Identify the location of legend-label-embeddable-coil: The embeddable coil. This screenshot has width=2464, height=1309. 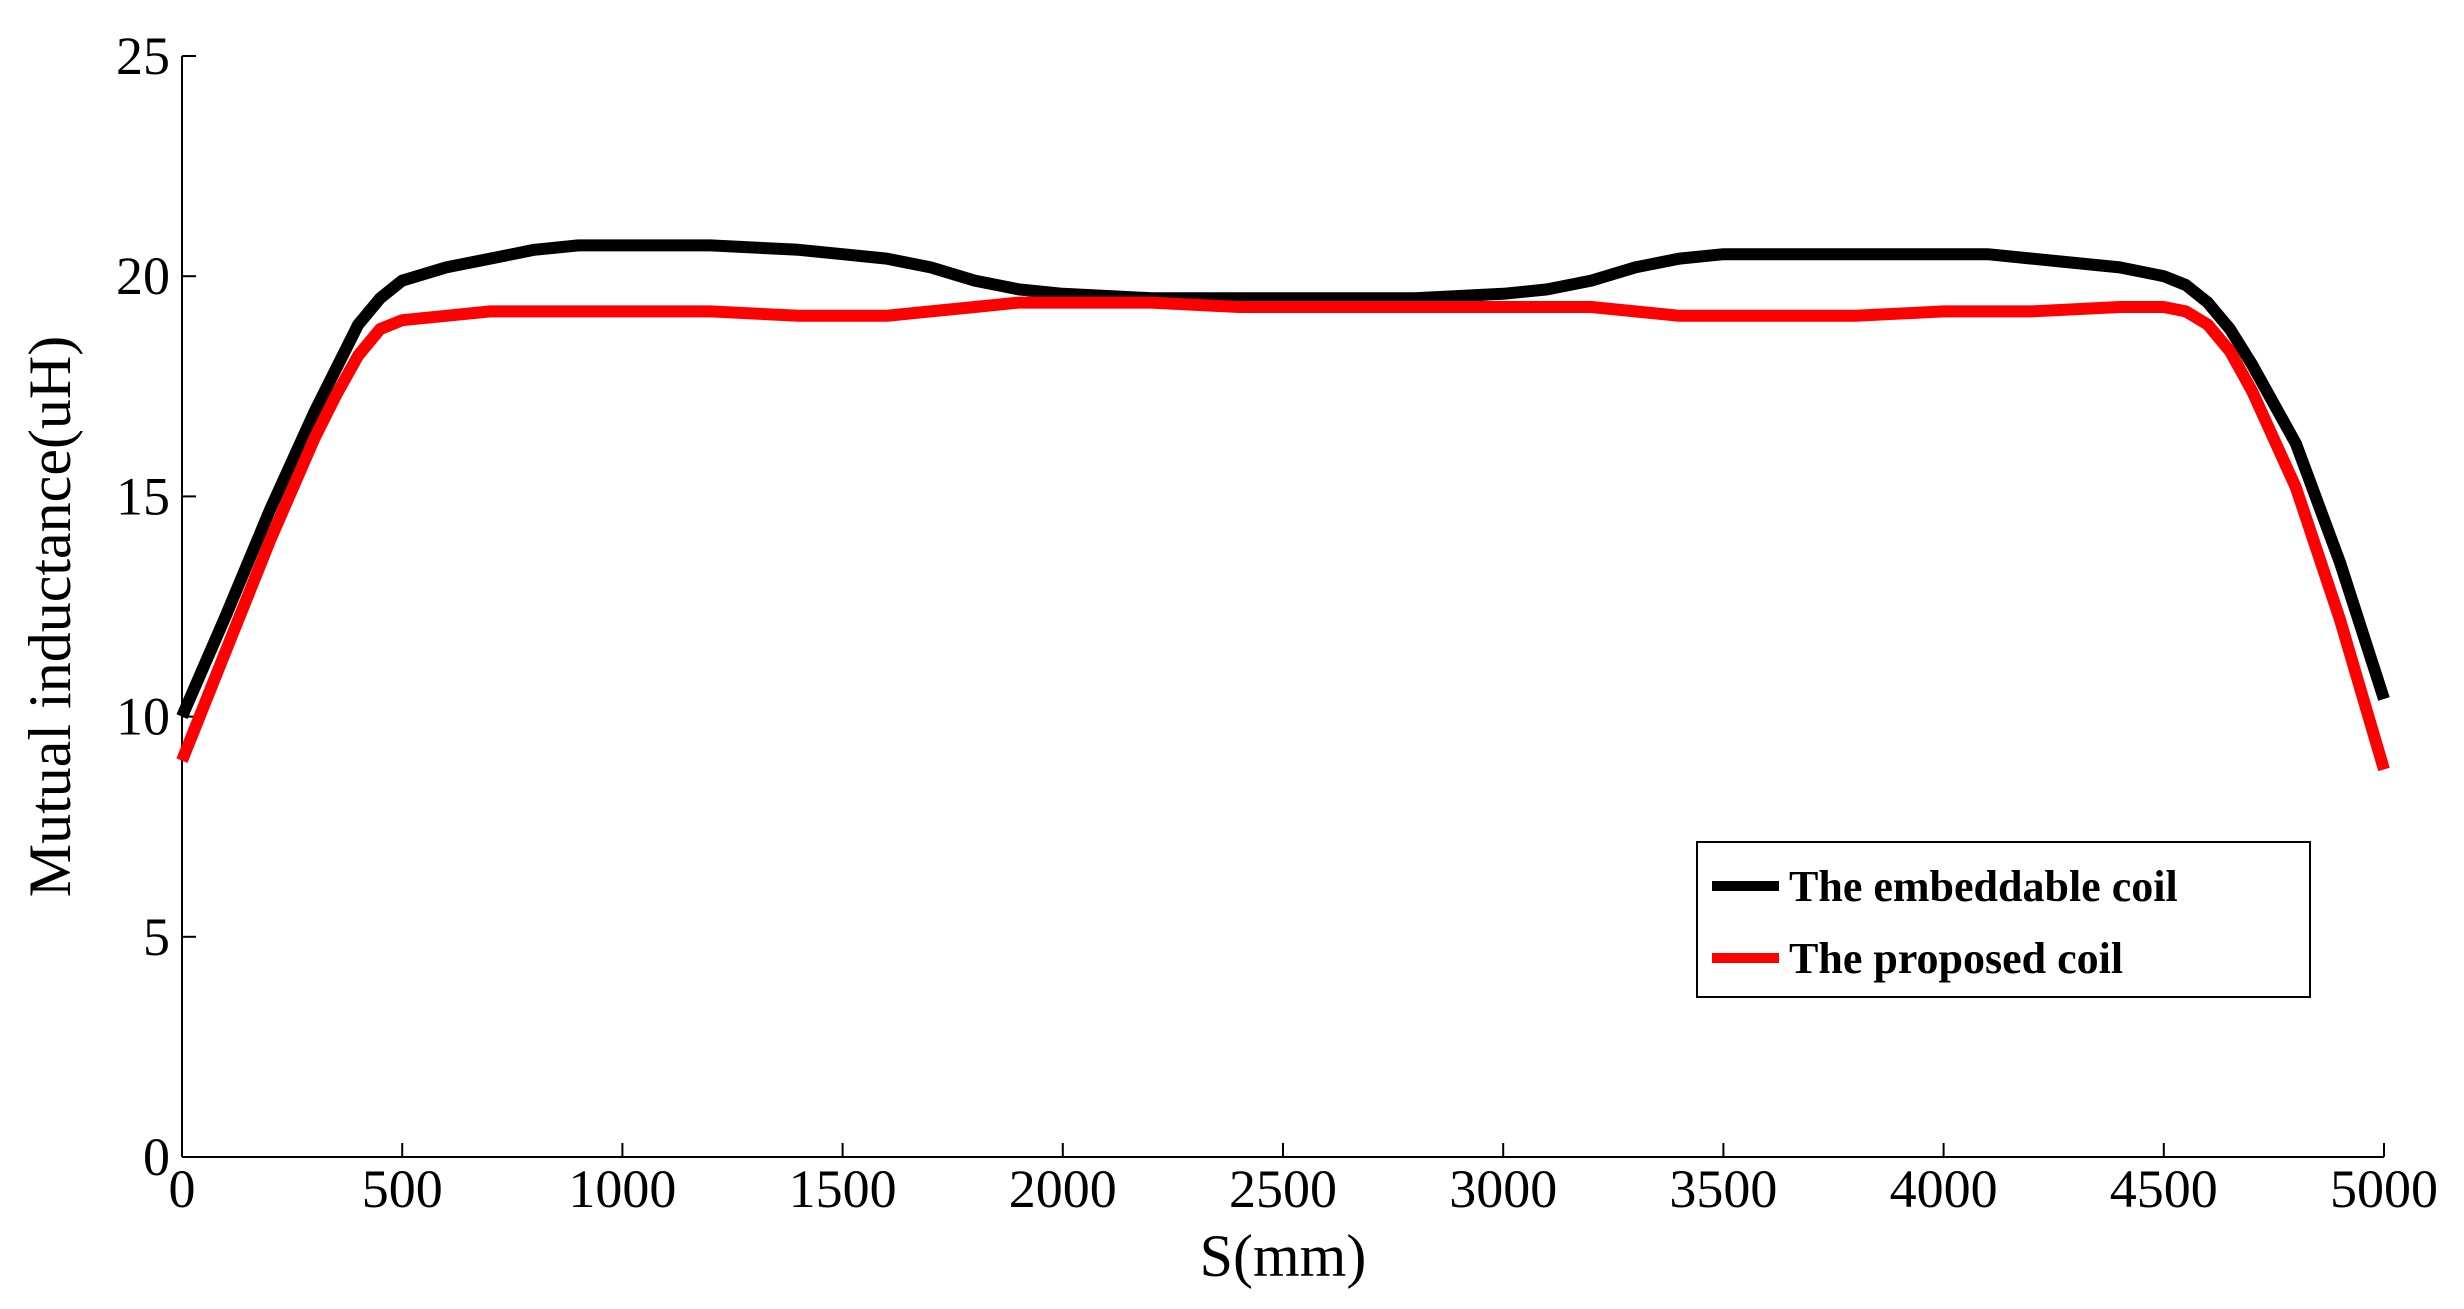
(1983, 886).